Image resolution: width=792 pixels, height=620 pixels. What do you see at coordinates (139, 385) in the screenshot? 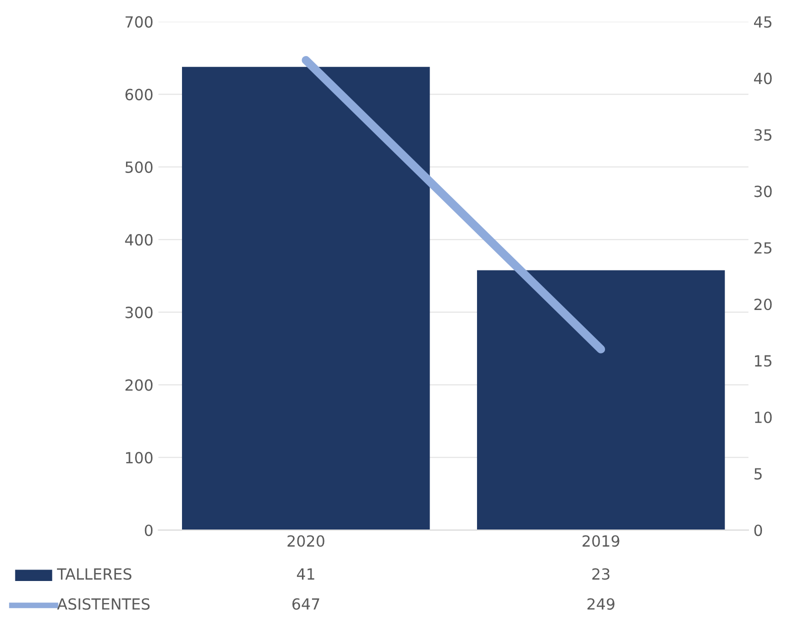
I see `y-tick-label: 200` at bounding box center [139, 385].